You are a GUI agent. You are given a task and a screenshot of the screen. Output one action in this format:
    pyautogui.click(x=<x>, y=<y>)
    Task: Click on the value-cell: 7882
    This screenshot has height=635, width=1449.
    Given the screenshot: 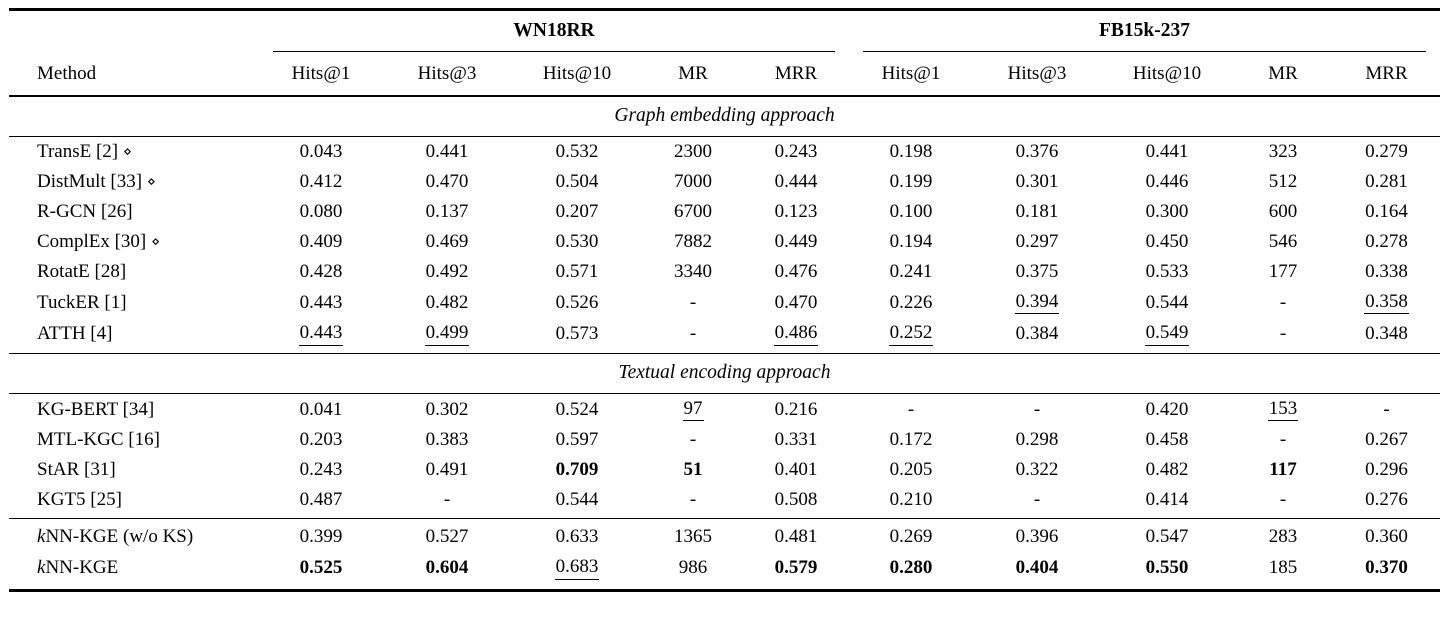 What is the action you would take?
    pyautogui.click(x=693, y=241)
    